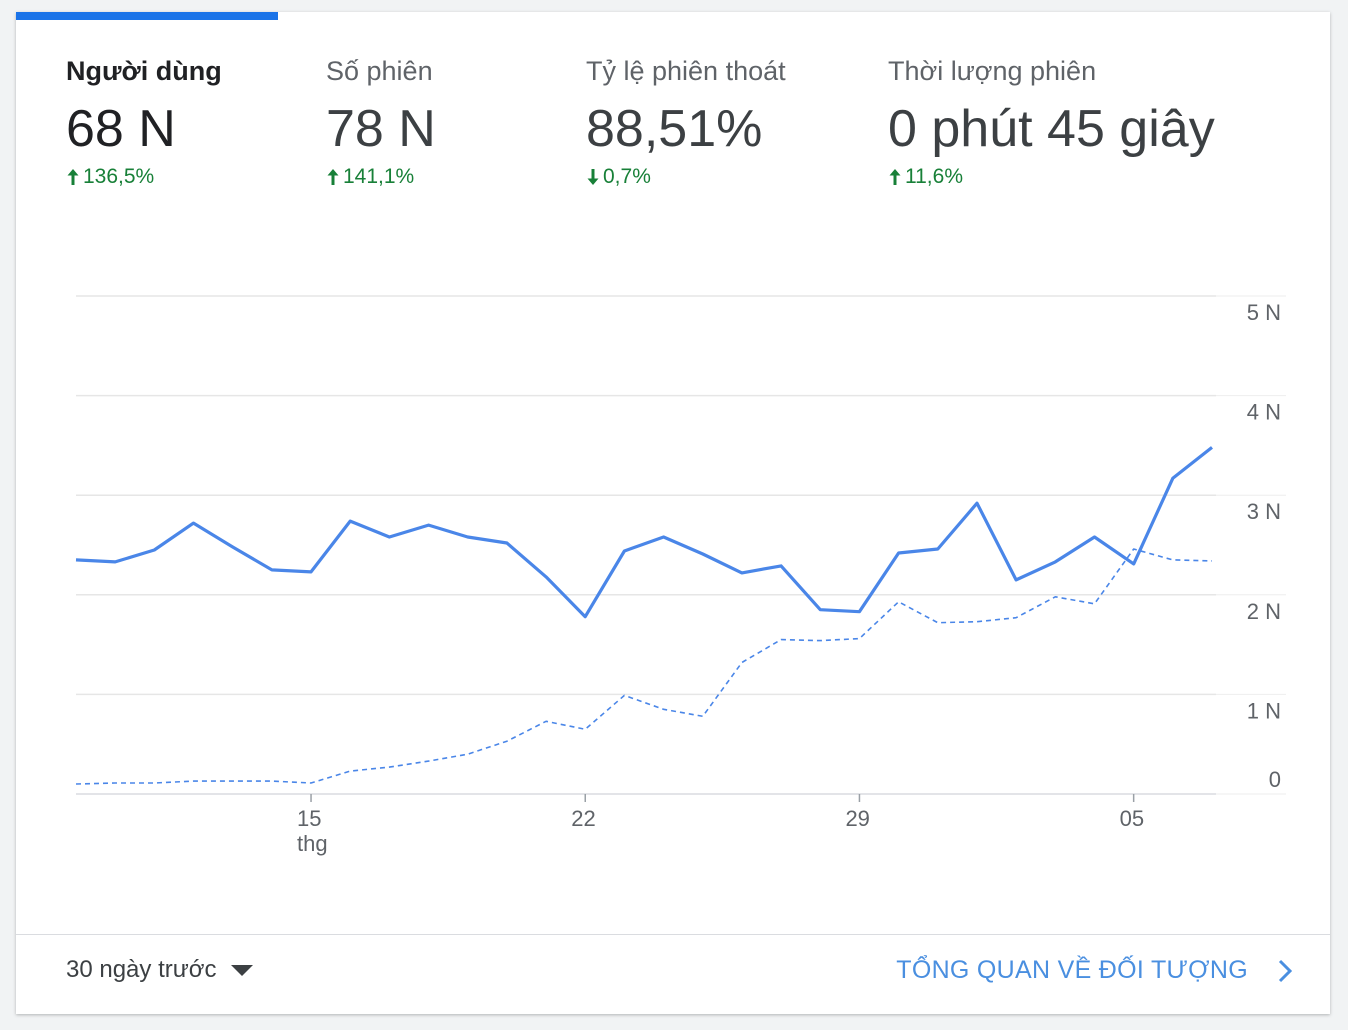 The height and width of the screenshot is (1030, 1348). I want to click on audience-overview-link: TỔNG QUAN VỀ ĐỐI TƯỢNG, so click(1094, 970).